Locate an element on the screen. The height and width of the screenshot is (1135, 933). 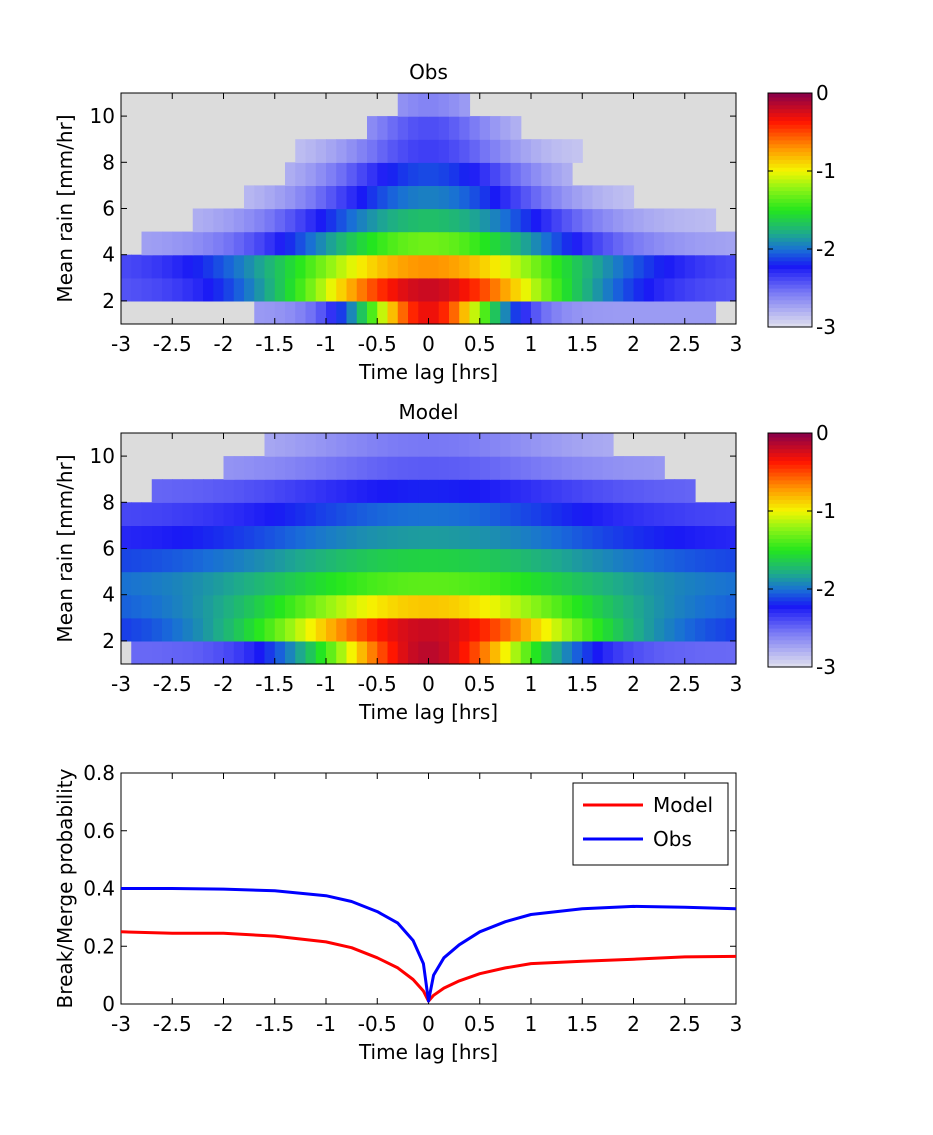
y-axis-label: Mean rain [mm/hr] is located at coordinates (65, 548).